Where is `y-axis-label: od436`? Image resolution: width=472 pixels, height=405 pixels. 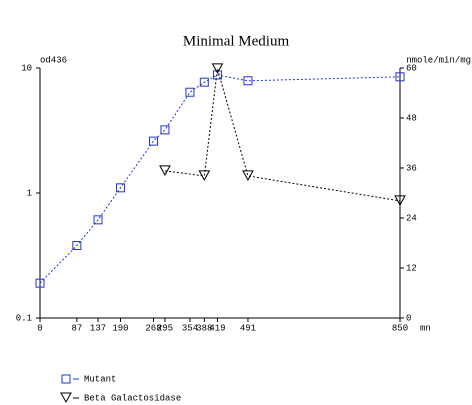
y-axis-label: od436 is located at coordinates (53, 60).